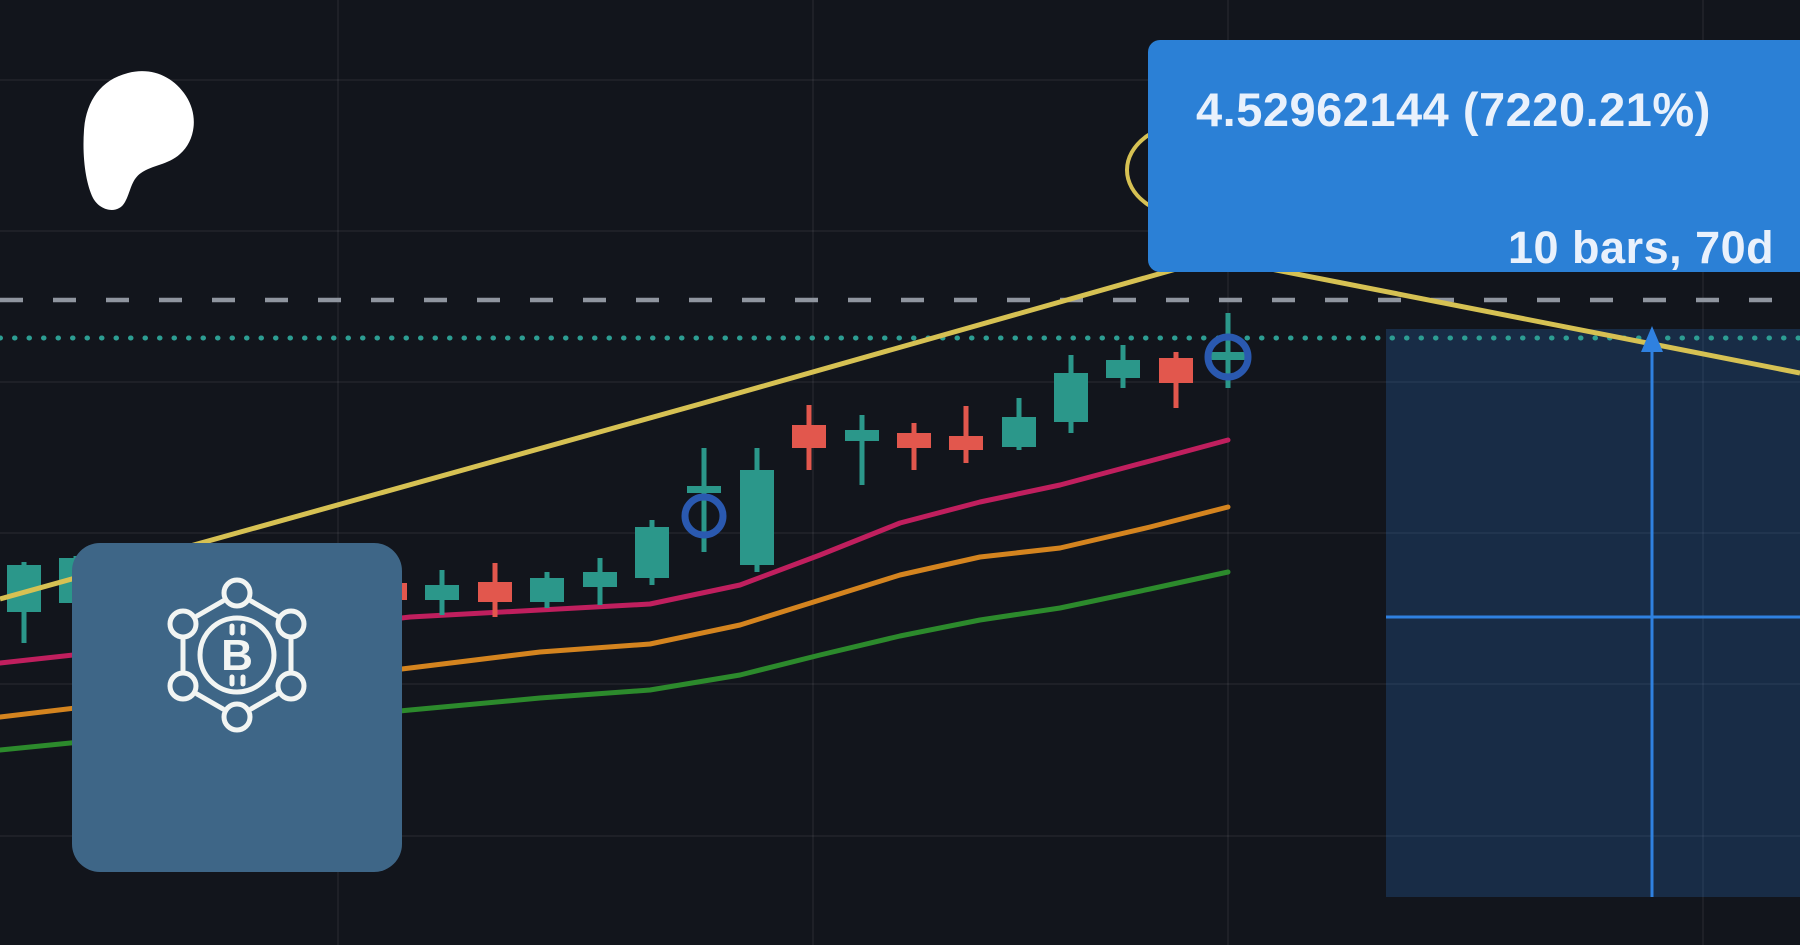  I want to click on measure-arrow-up-icon, so click(1652, 339).